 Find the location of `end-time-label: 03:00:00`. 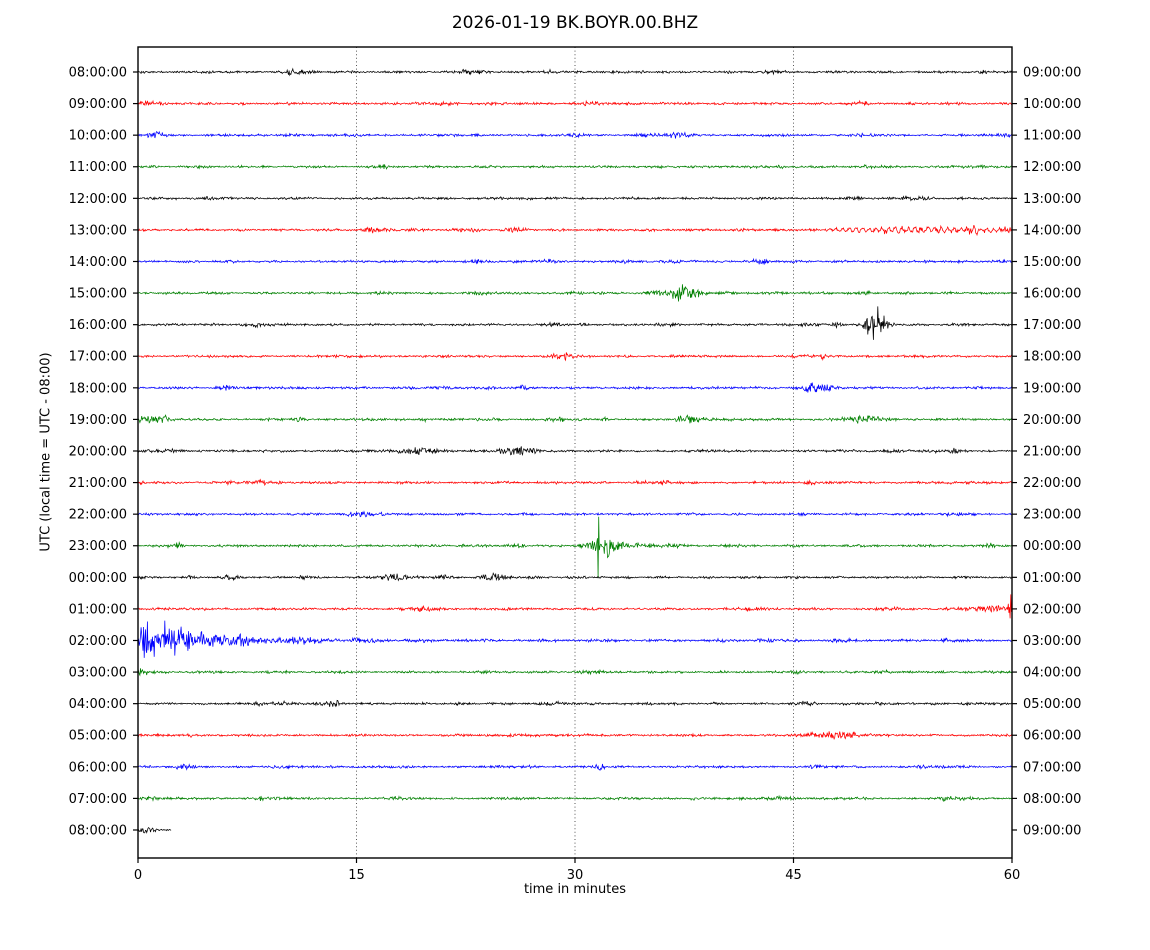

end-time-label: 03:00:00 is located at coordinates (1052, 641).